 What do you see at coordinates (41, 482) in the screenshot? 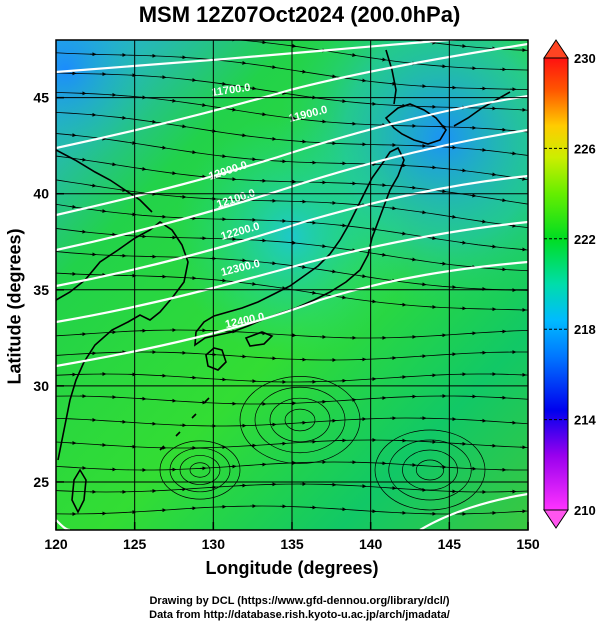
I see `y-tick-label: 25` at bounding box center [41, 482].